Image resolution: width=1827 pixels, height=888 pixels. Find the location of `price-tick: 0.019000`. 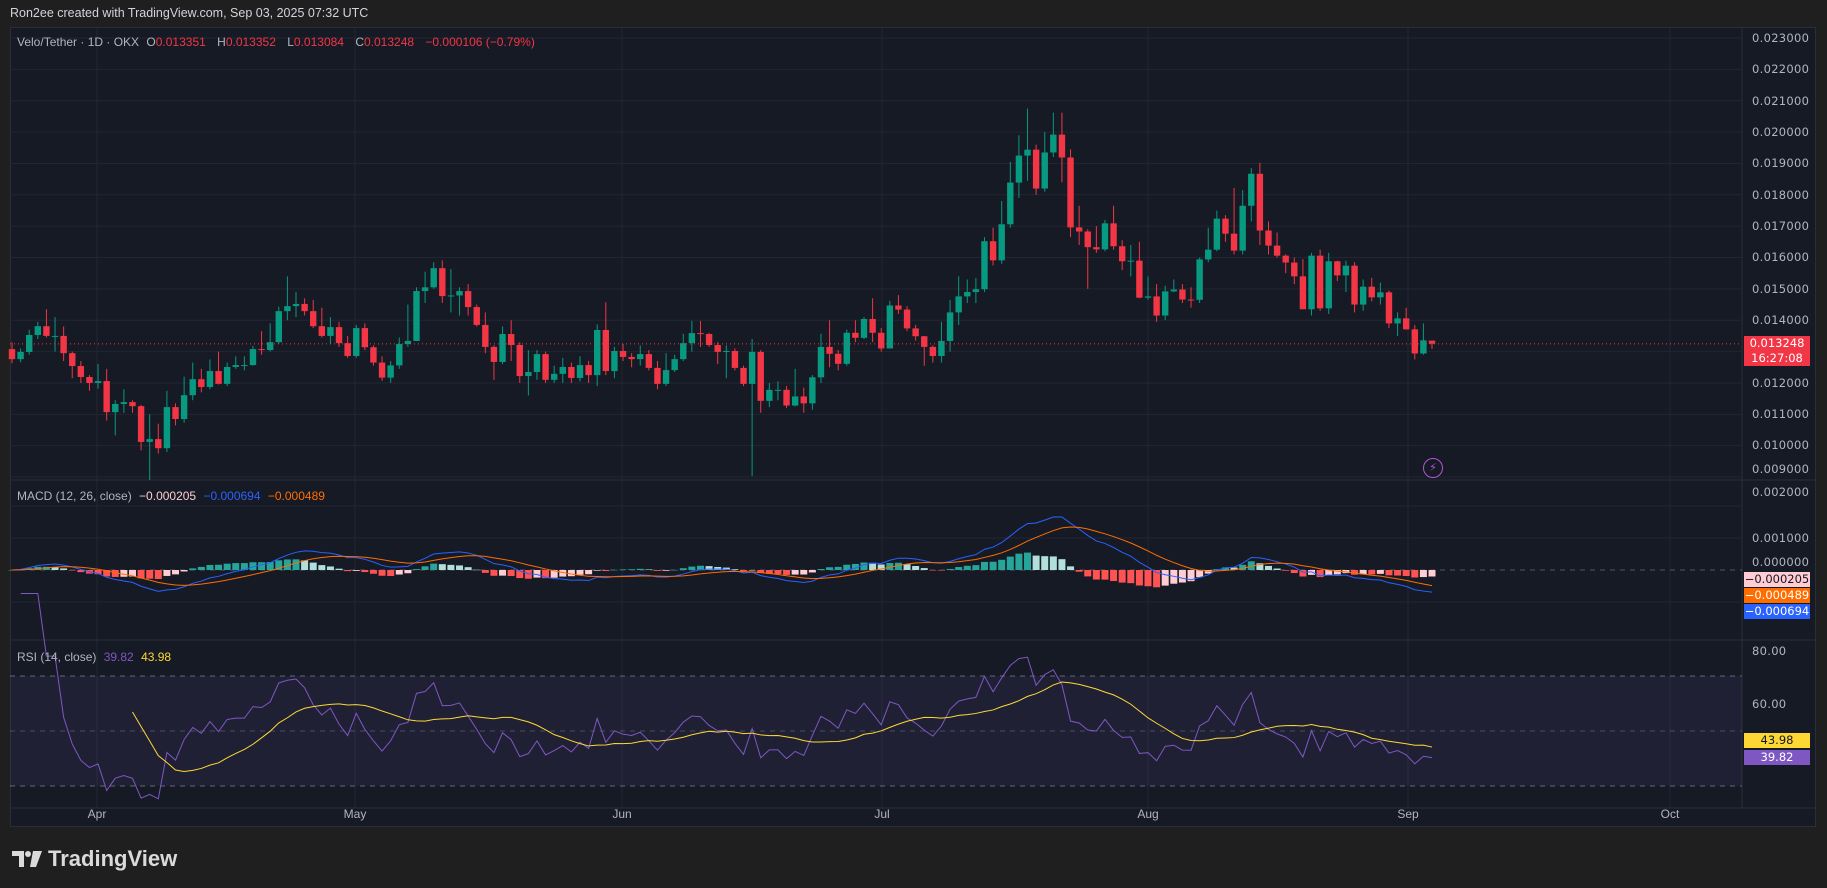

price-tick: 0.019000 is located at coordinates (1781, 163).